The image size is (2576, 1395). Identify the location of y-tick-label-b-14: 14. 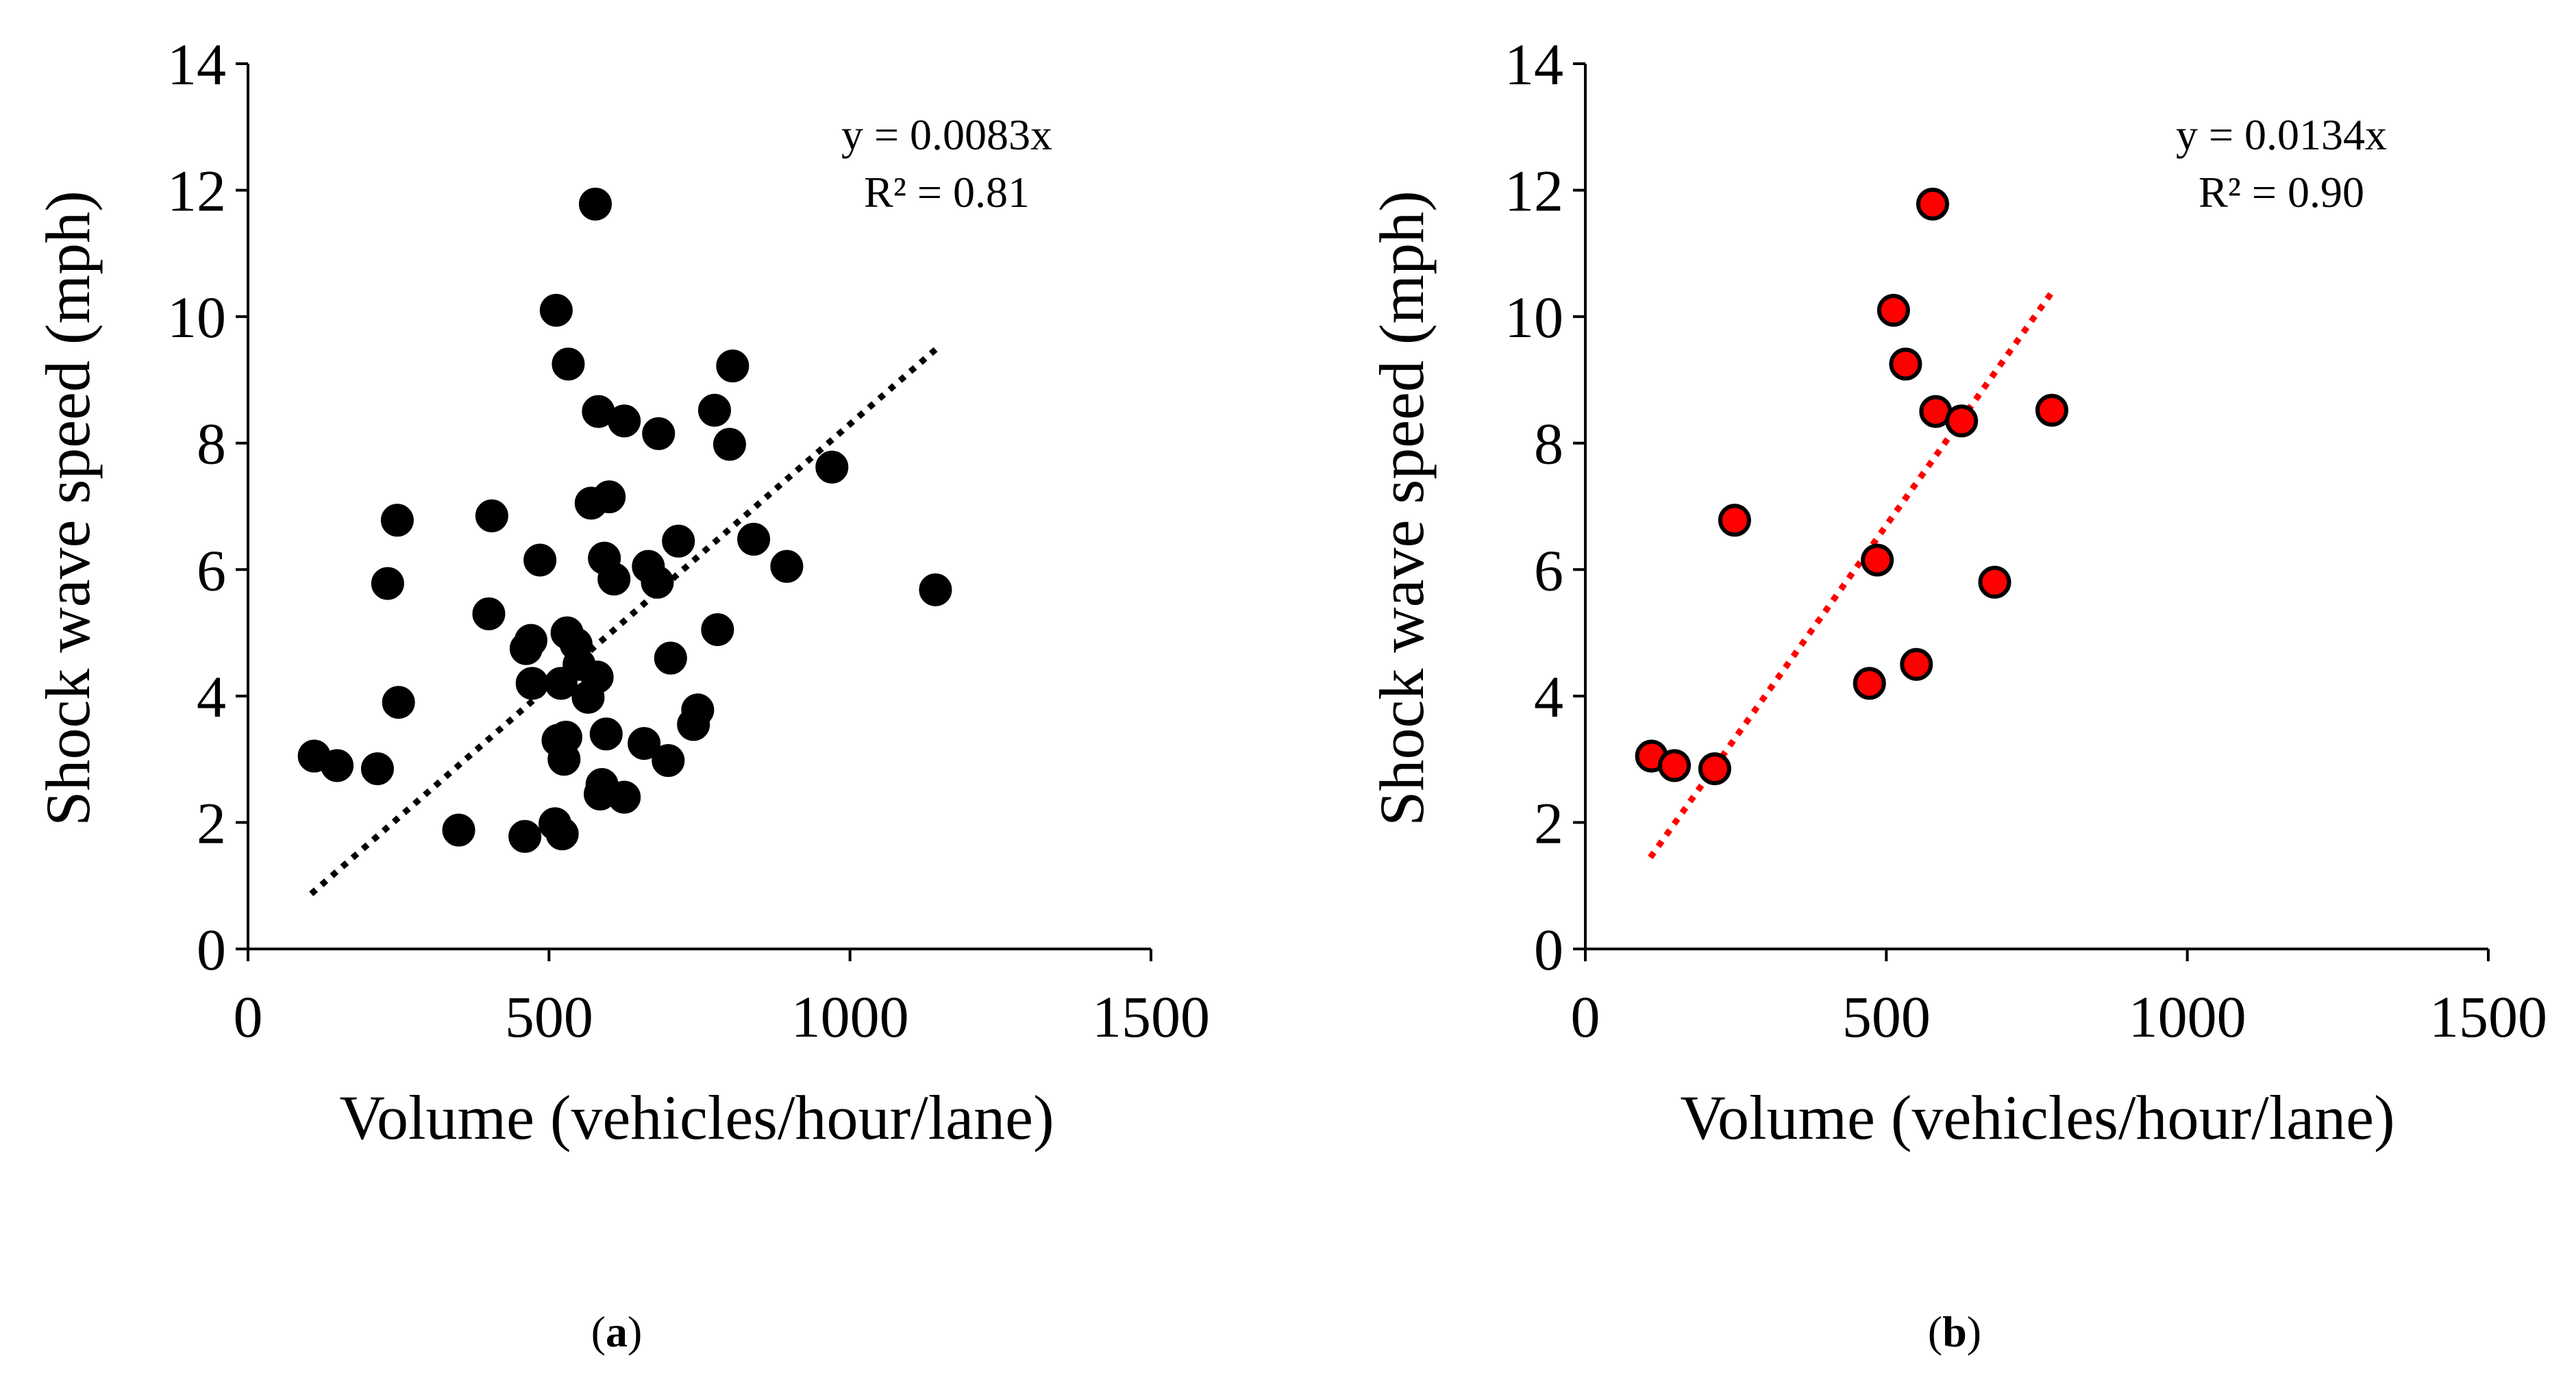
(1533, 64).